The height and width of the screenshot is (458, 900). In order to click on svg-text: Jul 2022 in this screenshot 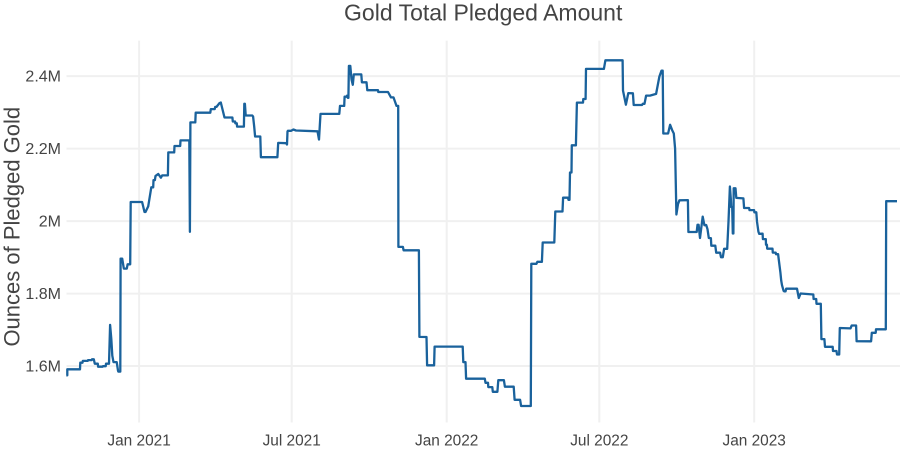, I will do `click(599, 441)`.